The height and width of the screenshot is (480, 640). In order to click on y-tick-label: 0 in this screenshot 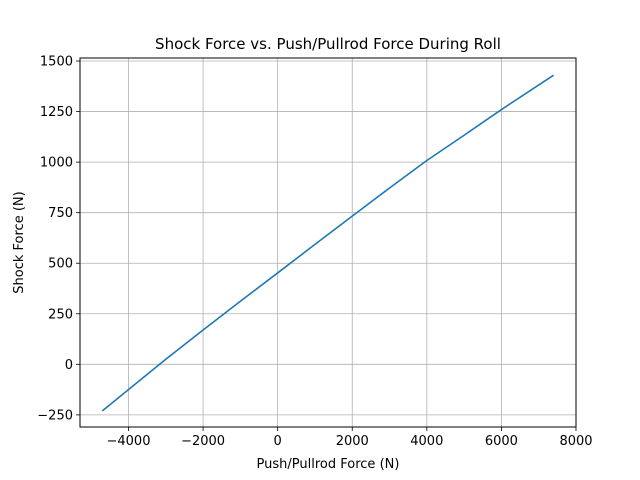, I will do `click(69, 365)`.